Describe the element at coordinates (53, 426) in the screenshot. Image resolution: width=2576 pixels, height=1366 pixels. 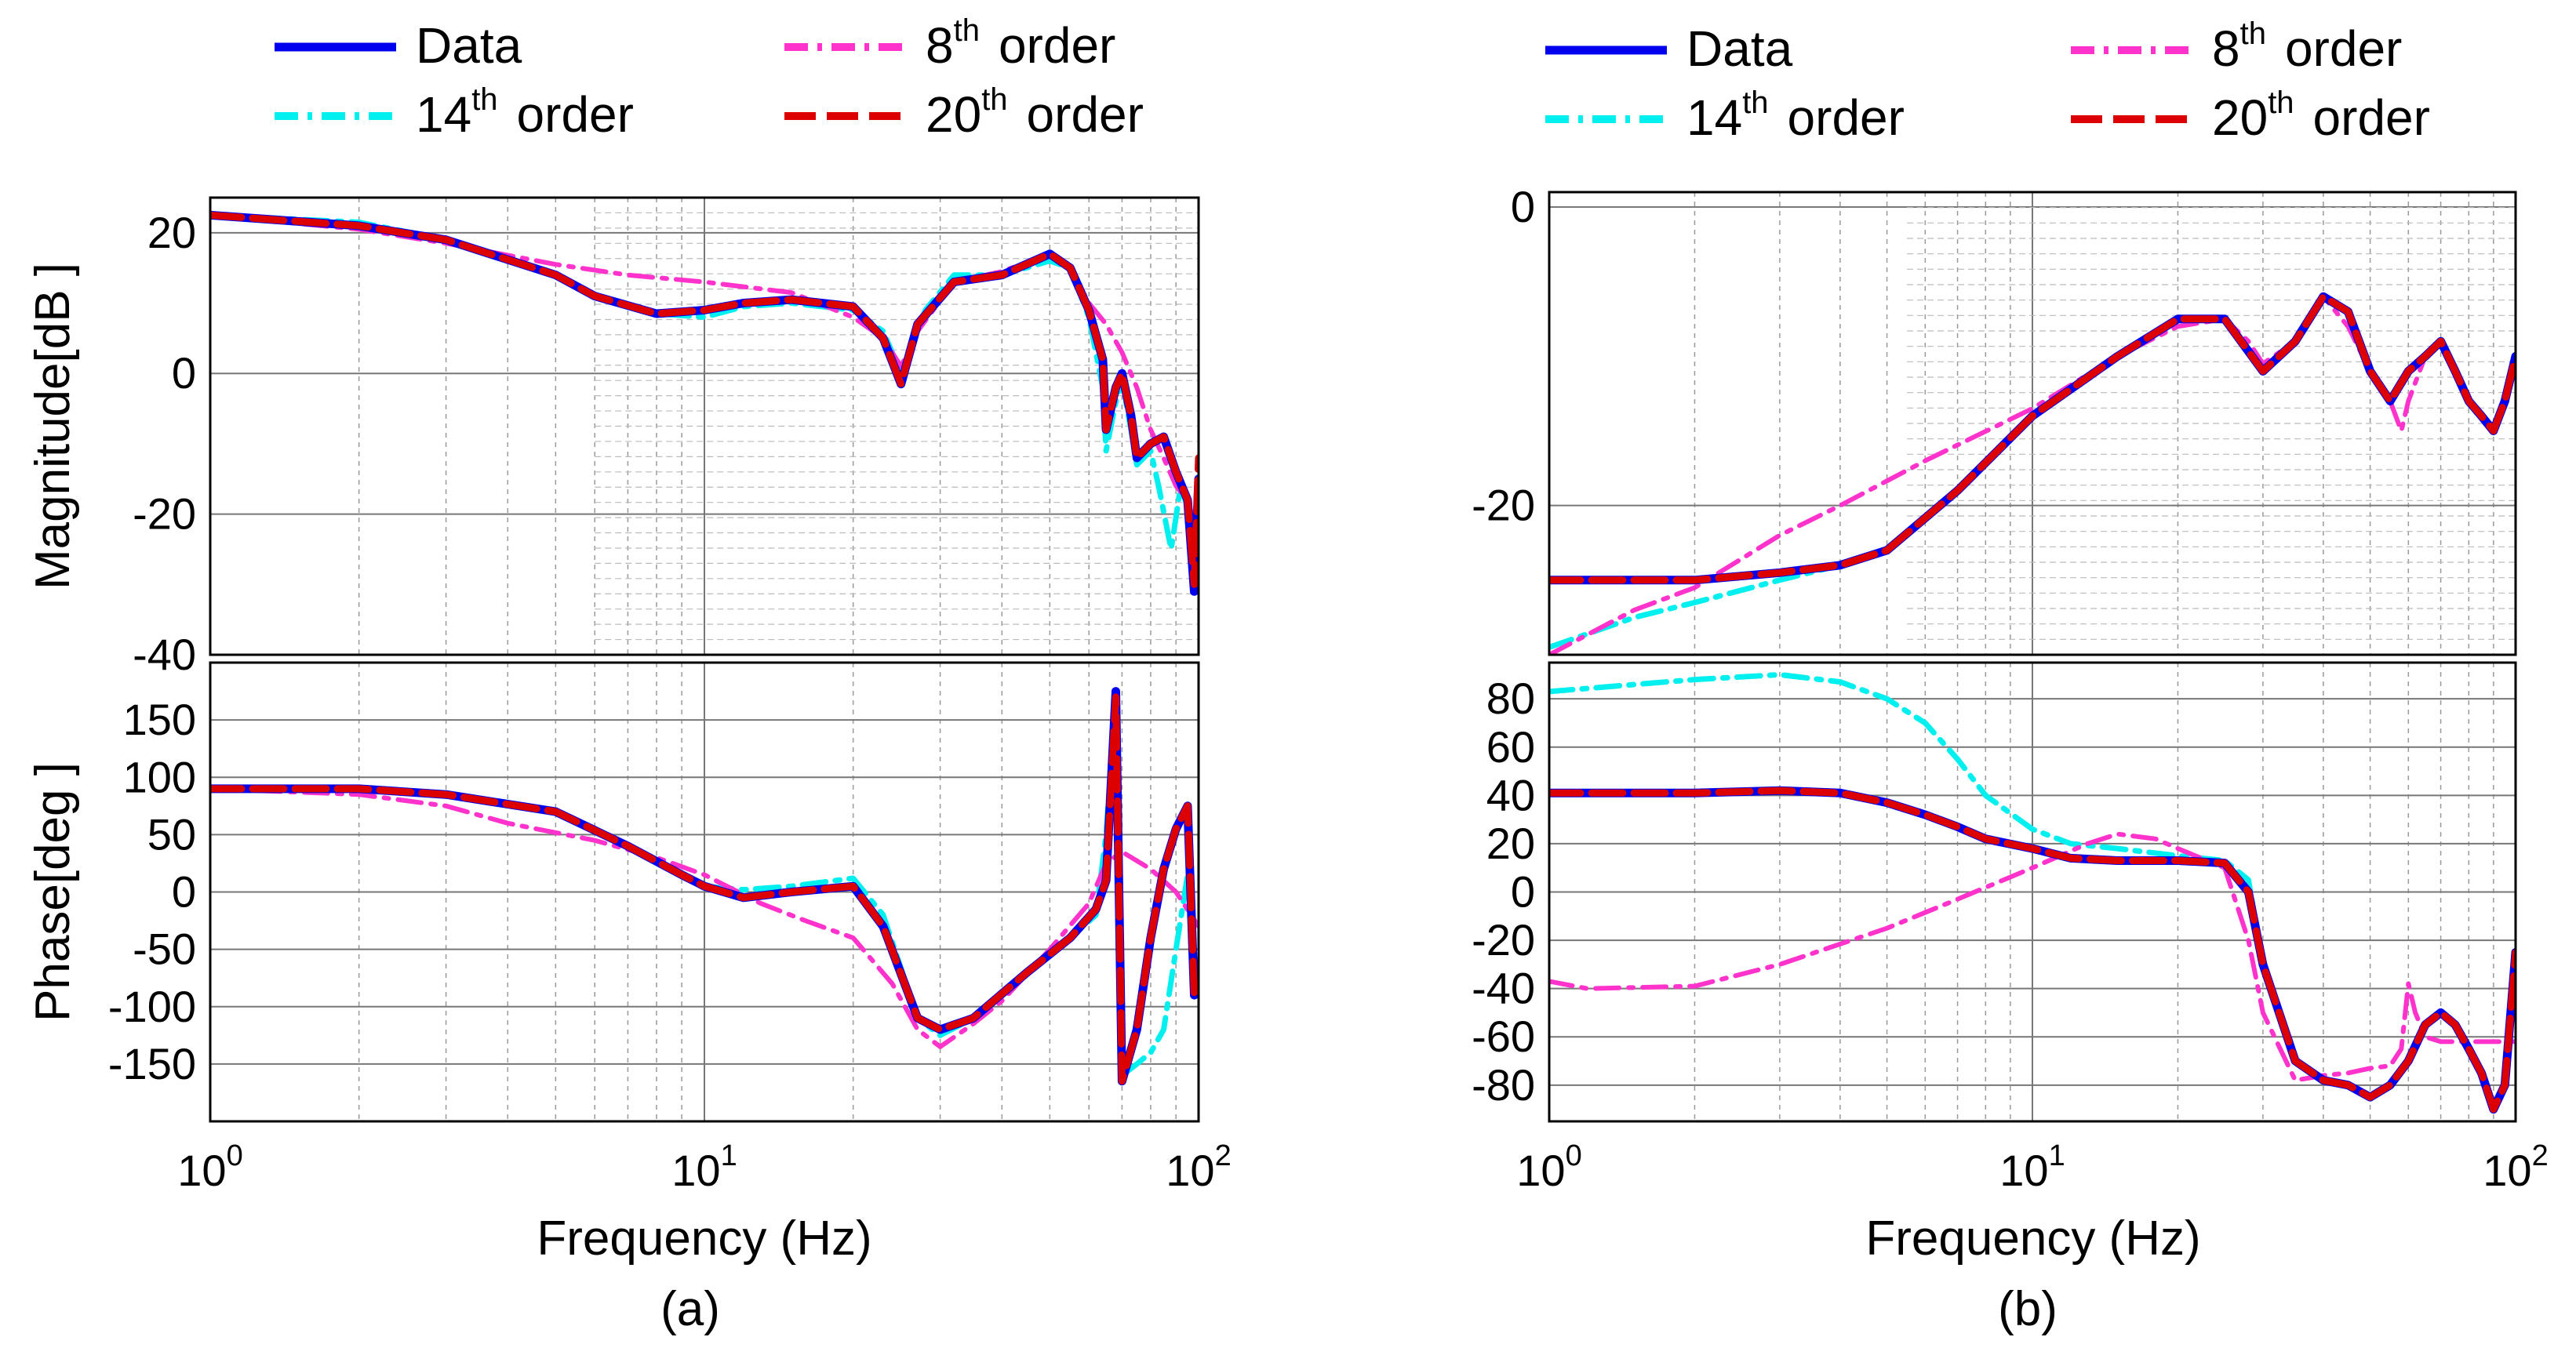
I see `y-axis-label: Magnitude[dB ]` at that location.